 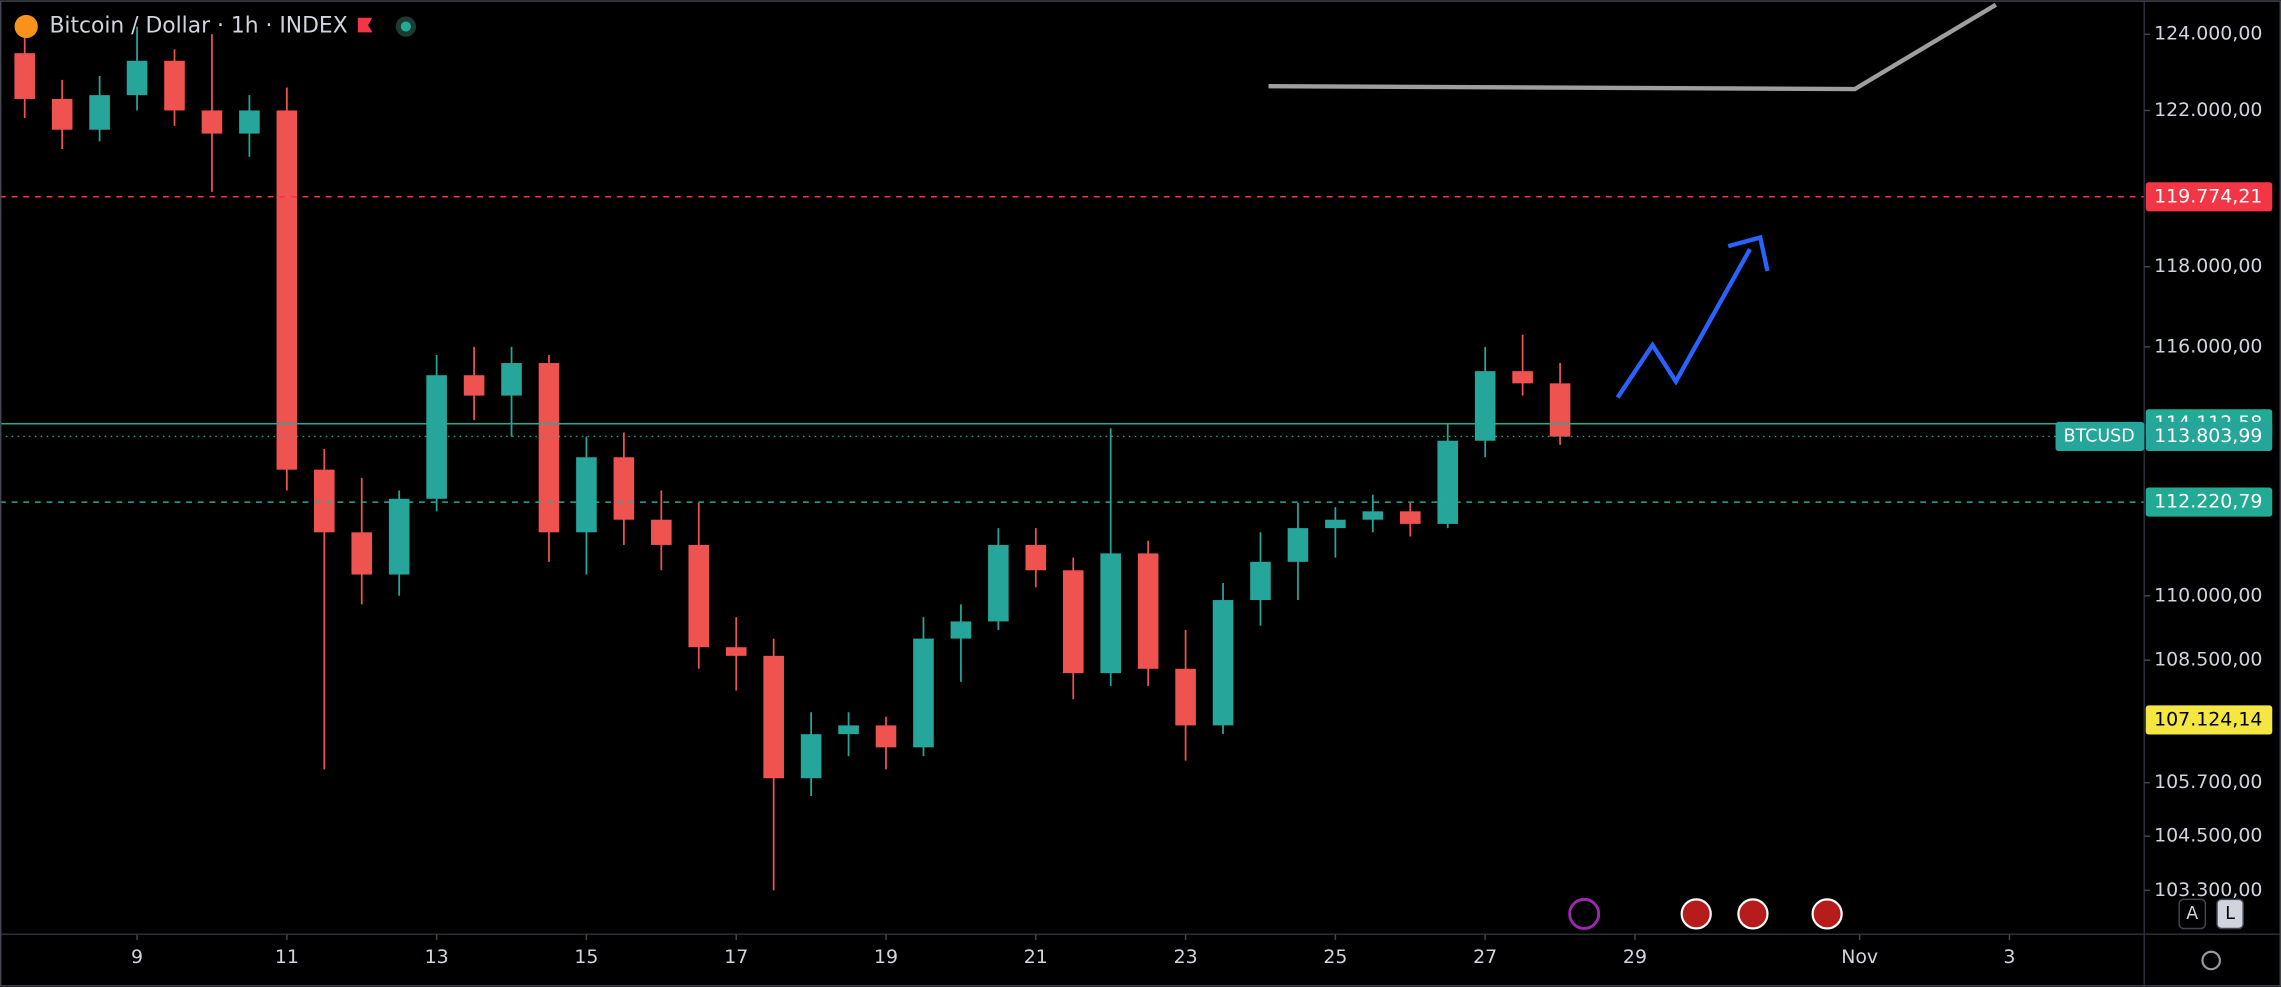 What do you see at coordinates (1335, 957) in the screenshot?
I see `x-tick-label: 25` at bounding box center [1335, 957].